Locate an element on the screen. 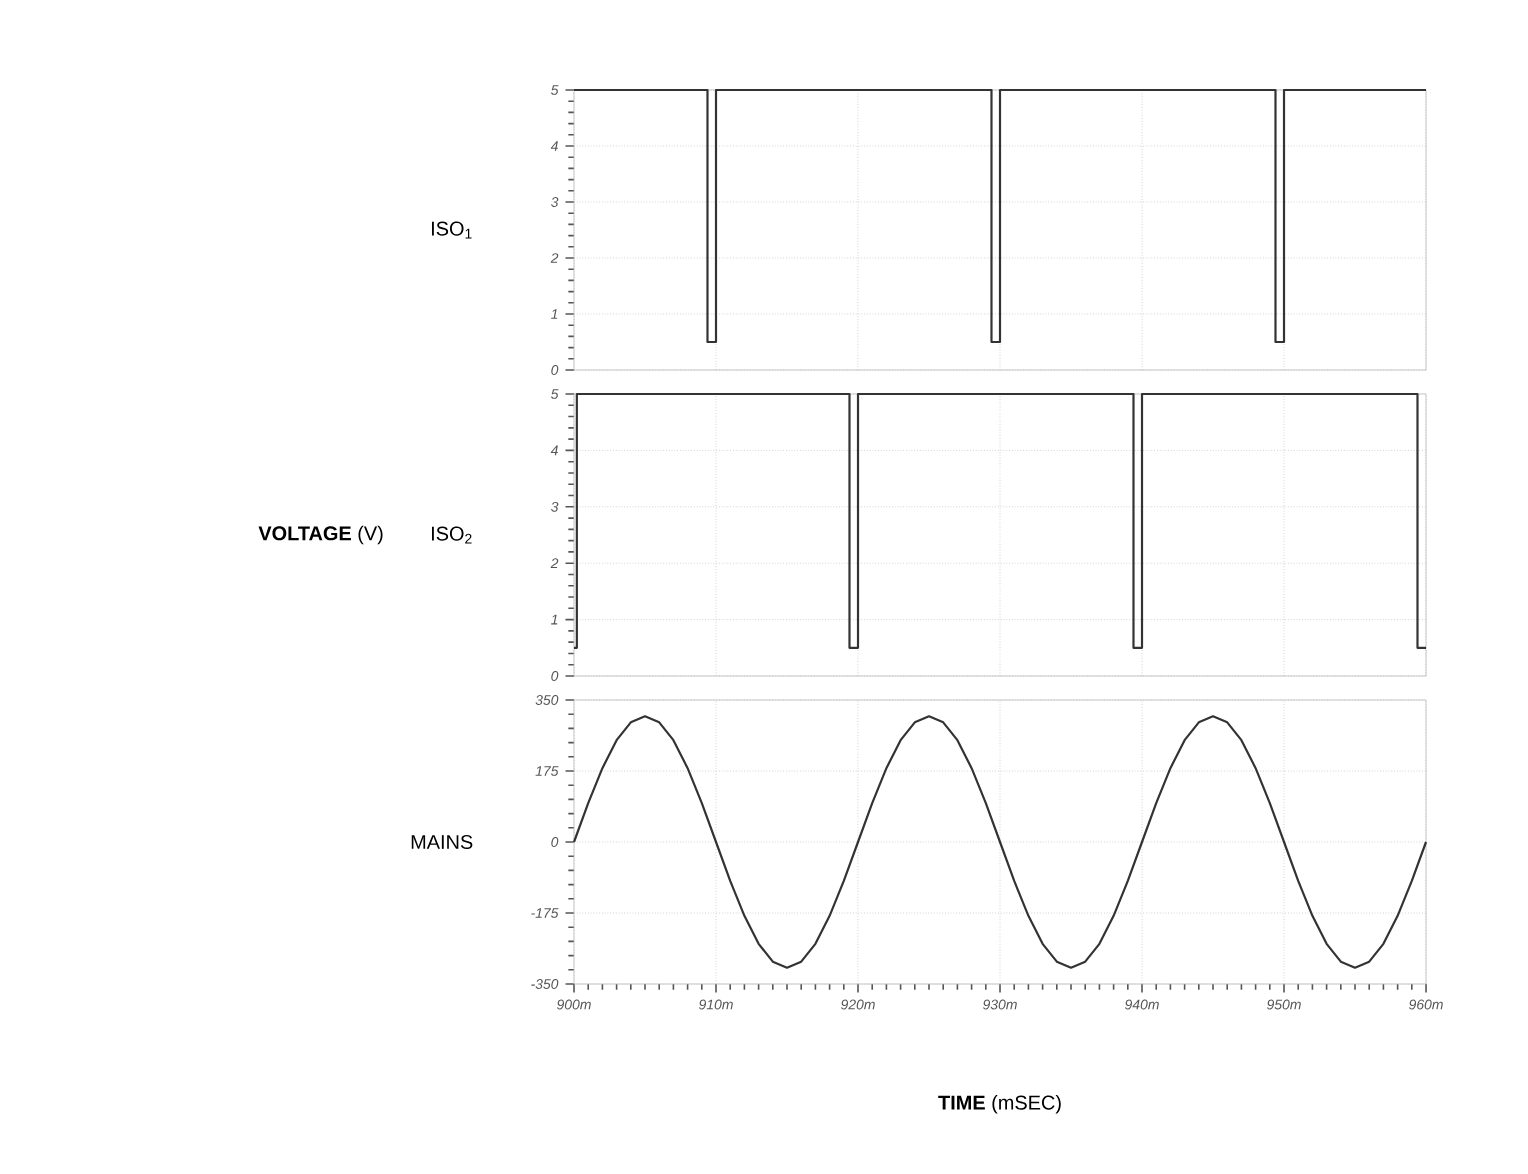  y-axis-title: ISO$_{2}$ is located at coordinates (452, 535).